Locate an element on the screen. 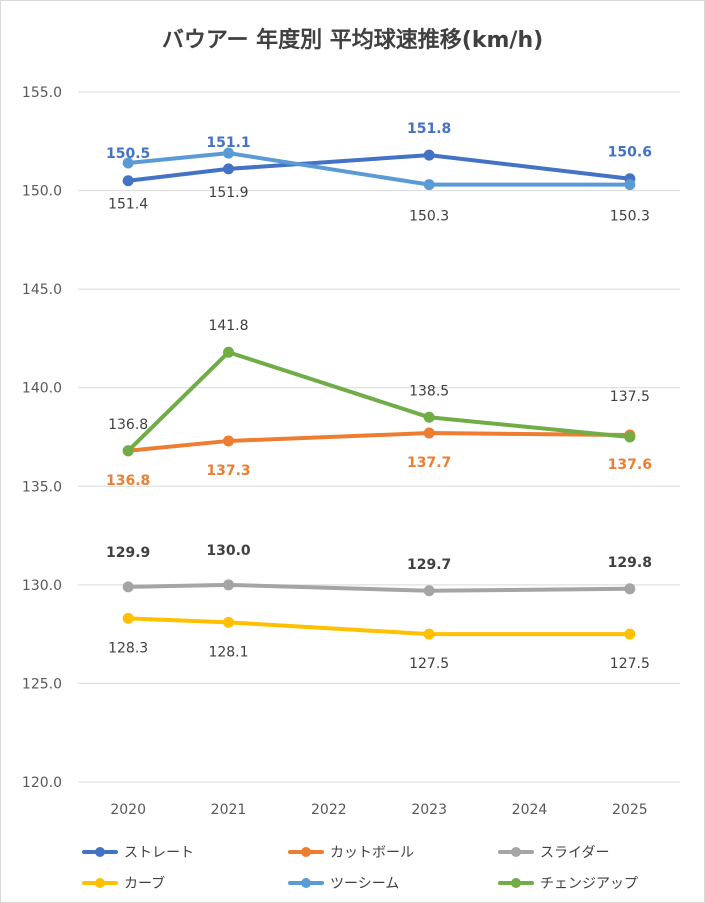 The width and height of the screenshot is (705, 903). data-label: 128.1 is located at coordinates (228, 652).